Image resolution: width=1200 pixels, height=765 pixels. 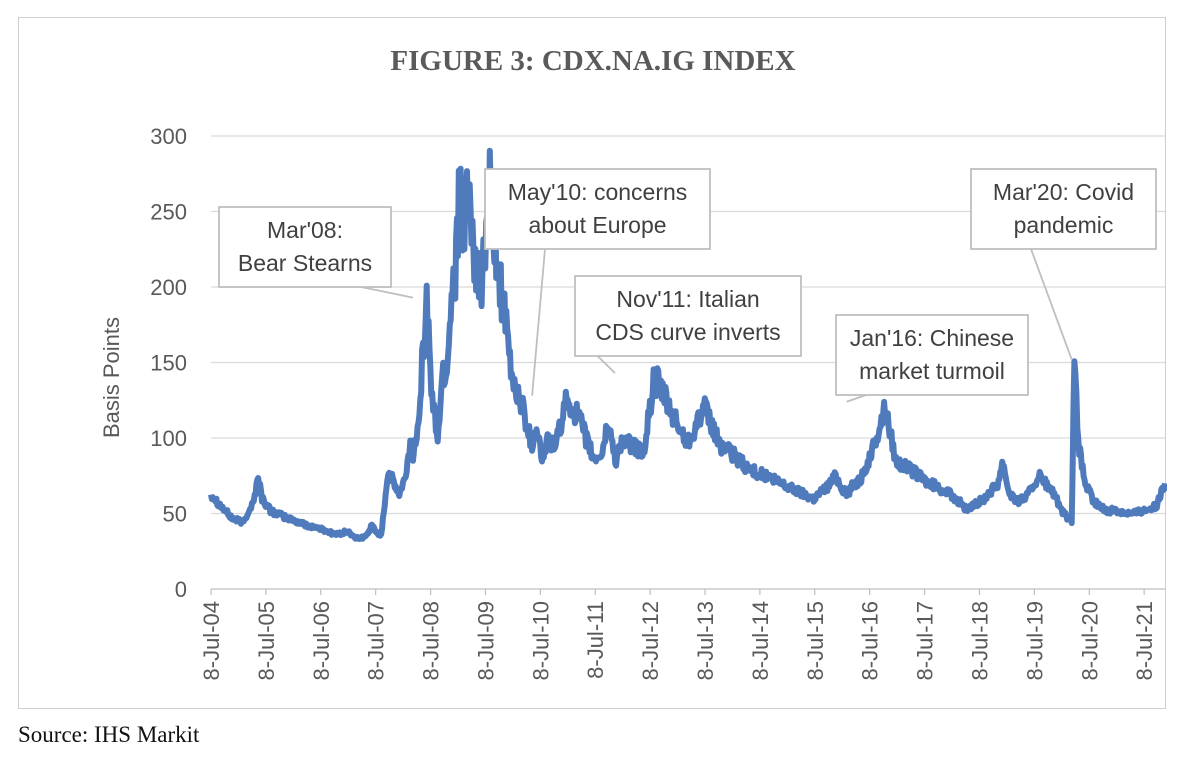 I want to click on x-tick-label: 8-Jul-12, so click(x=650, y=640).